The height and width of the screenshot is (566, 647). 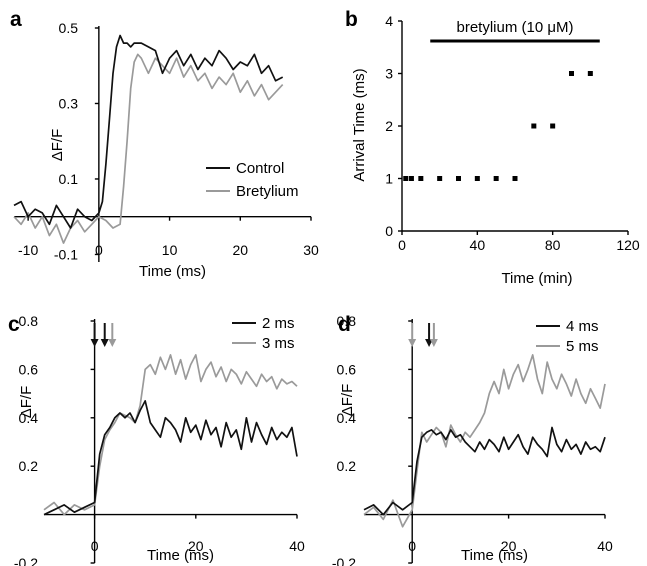 I want to click on treatment-label: bretylium (10 μM), so click(x=515, y=27).